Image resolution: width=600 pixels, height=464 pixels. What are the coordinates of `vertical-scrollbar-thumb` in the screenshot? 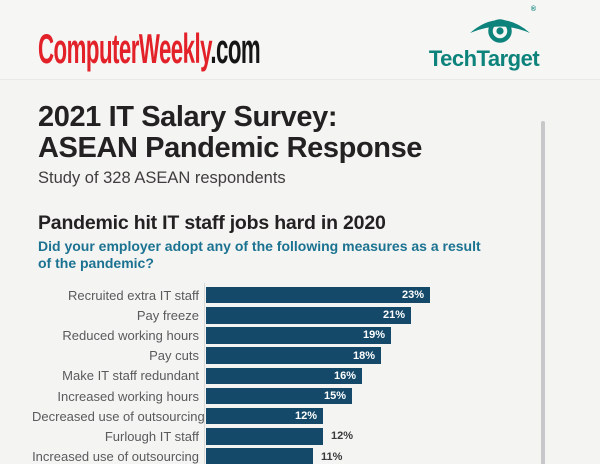 It's located at (543, 292).